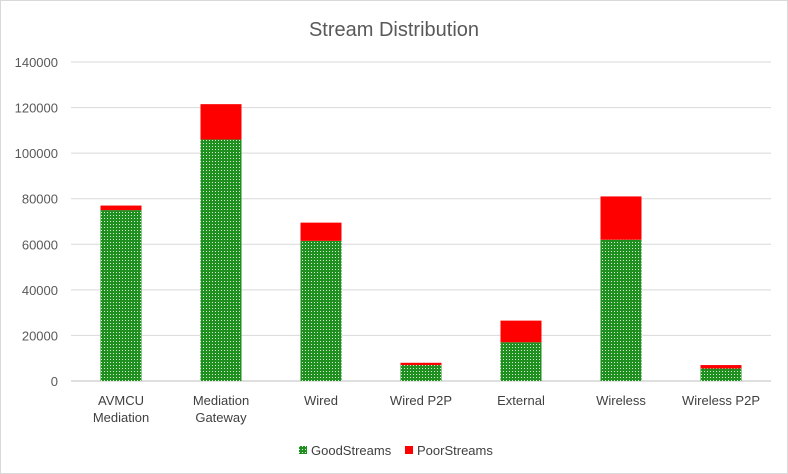  Describe the element at coordinates (40, 244) in the screenshot. I see `y-tick-label: 60000` at that location.